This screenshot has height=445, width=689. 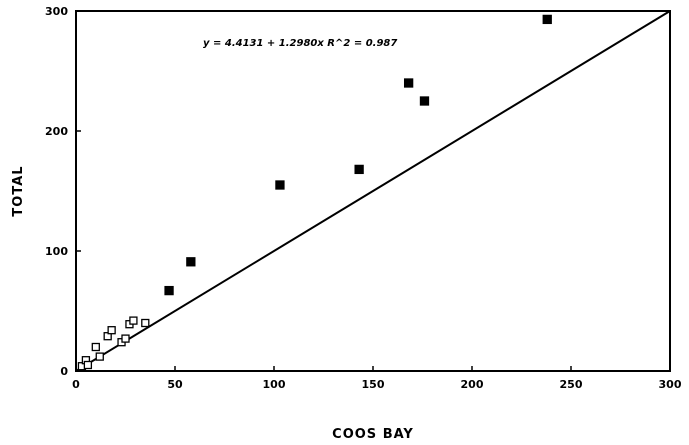 I want to click on x-tick-label: 300, so click(x=670, y=384).